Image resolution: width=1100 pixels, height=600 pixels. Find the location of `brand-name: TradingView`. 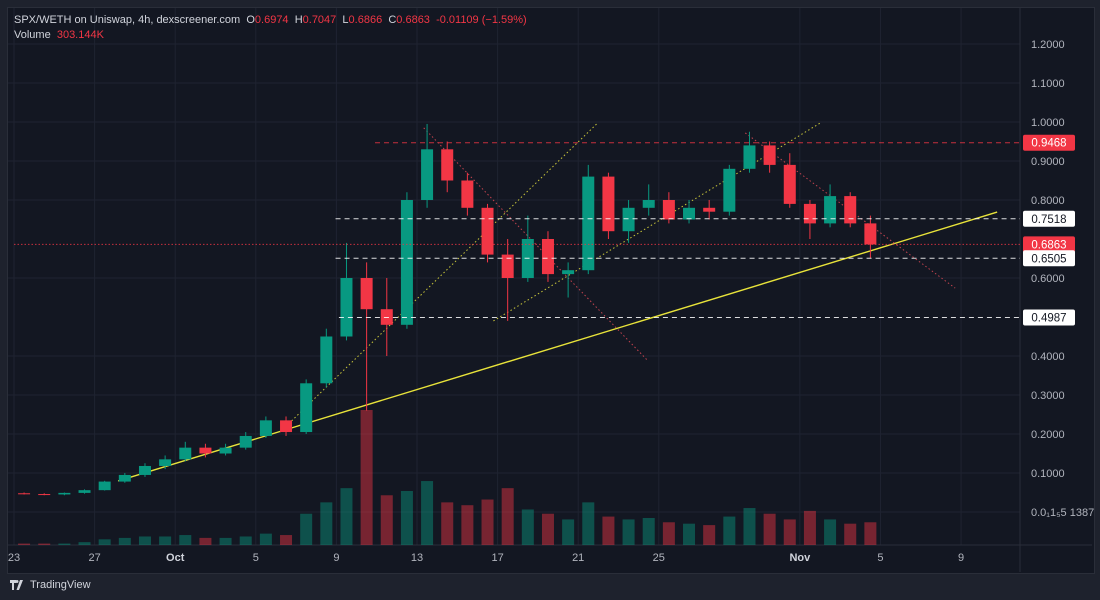

brand-name: TradingView is located at coordinates (60, 585).